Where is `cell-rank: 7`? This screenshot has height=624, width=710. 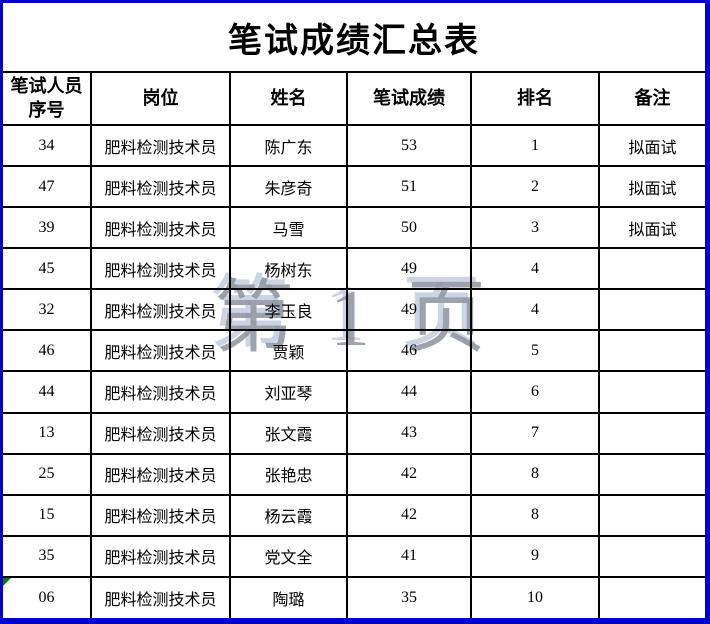
cell-rank: 7 is located at coordinates (535, 433).